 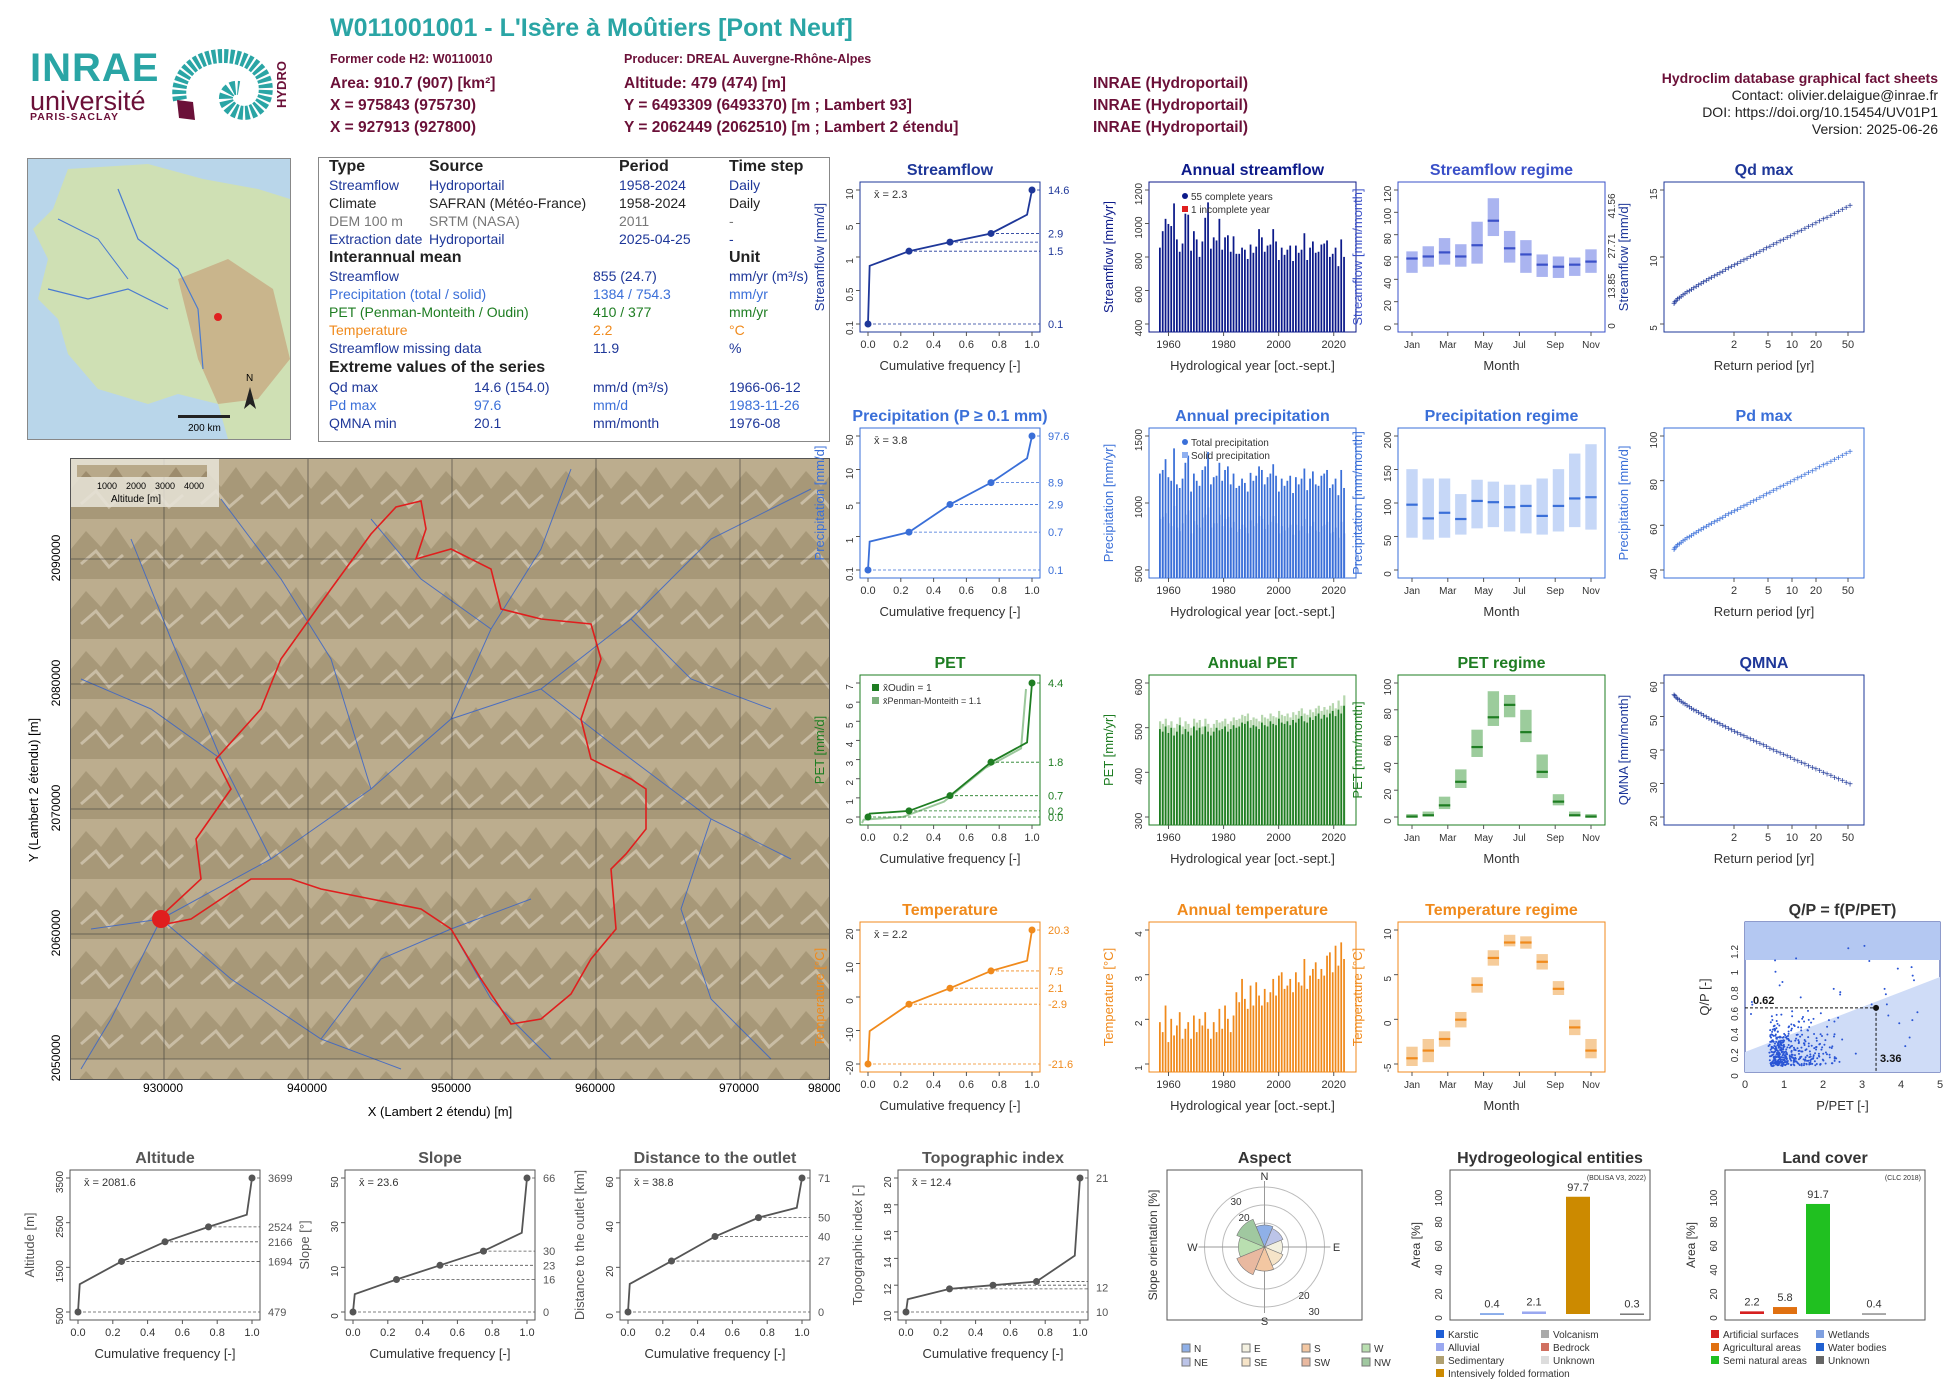 I want to click on quantile-label: 20.3, so click(x=1058, y=931).